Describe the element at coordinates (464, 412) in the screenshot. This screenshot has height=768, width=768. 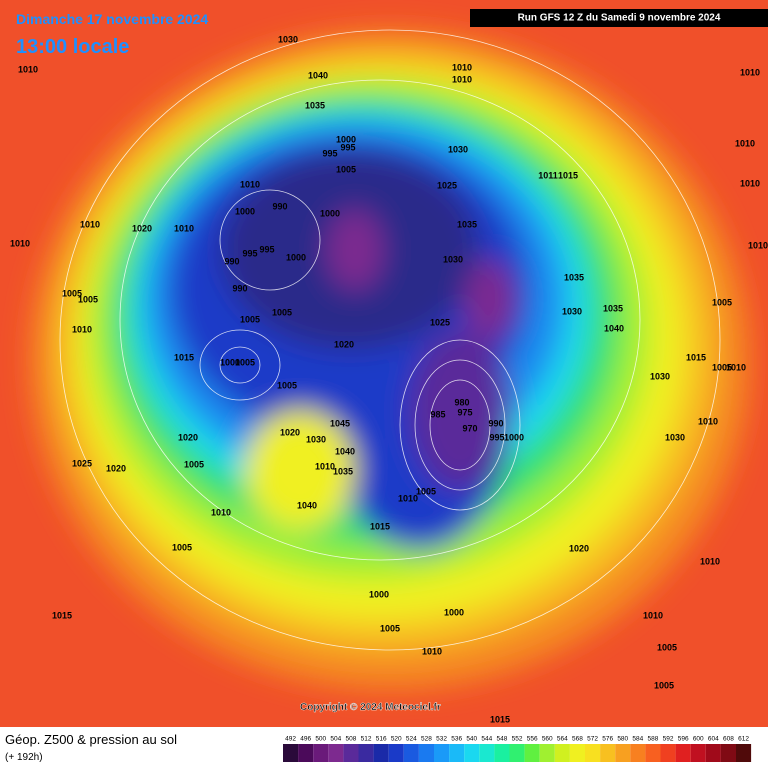
I see `isobar-label: 975` at that location.